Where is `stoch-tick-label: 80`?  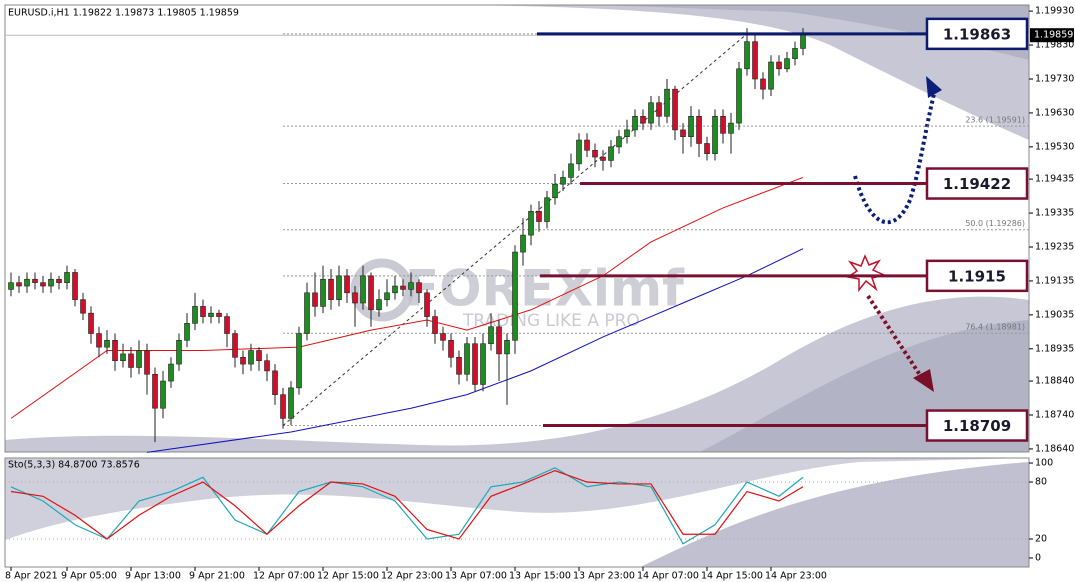 stoch-tick-label: 80 is located at coordinates (1041, 482).